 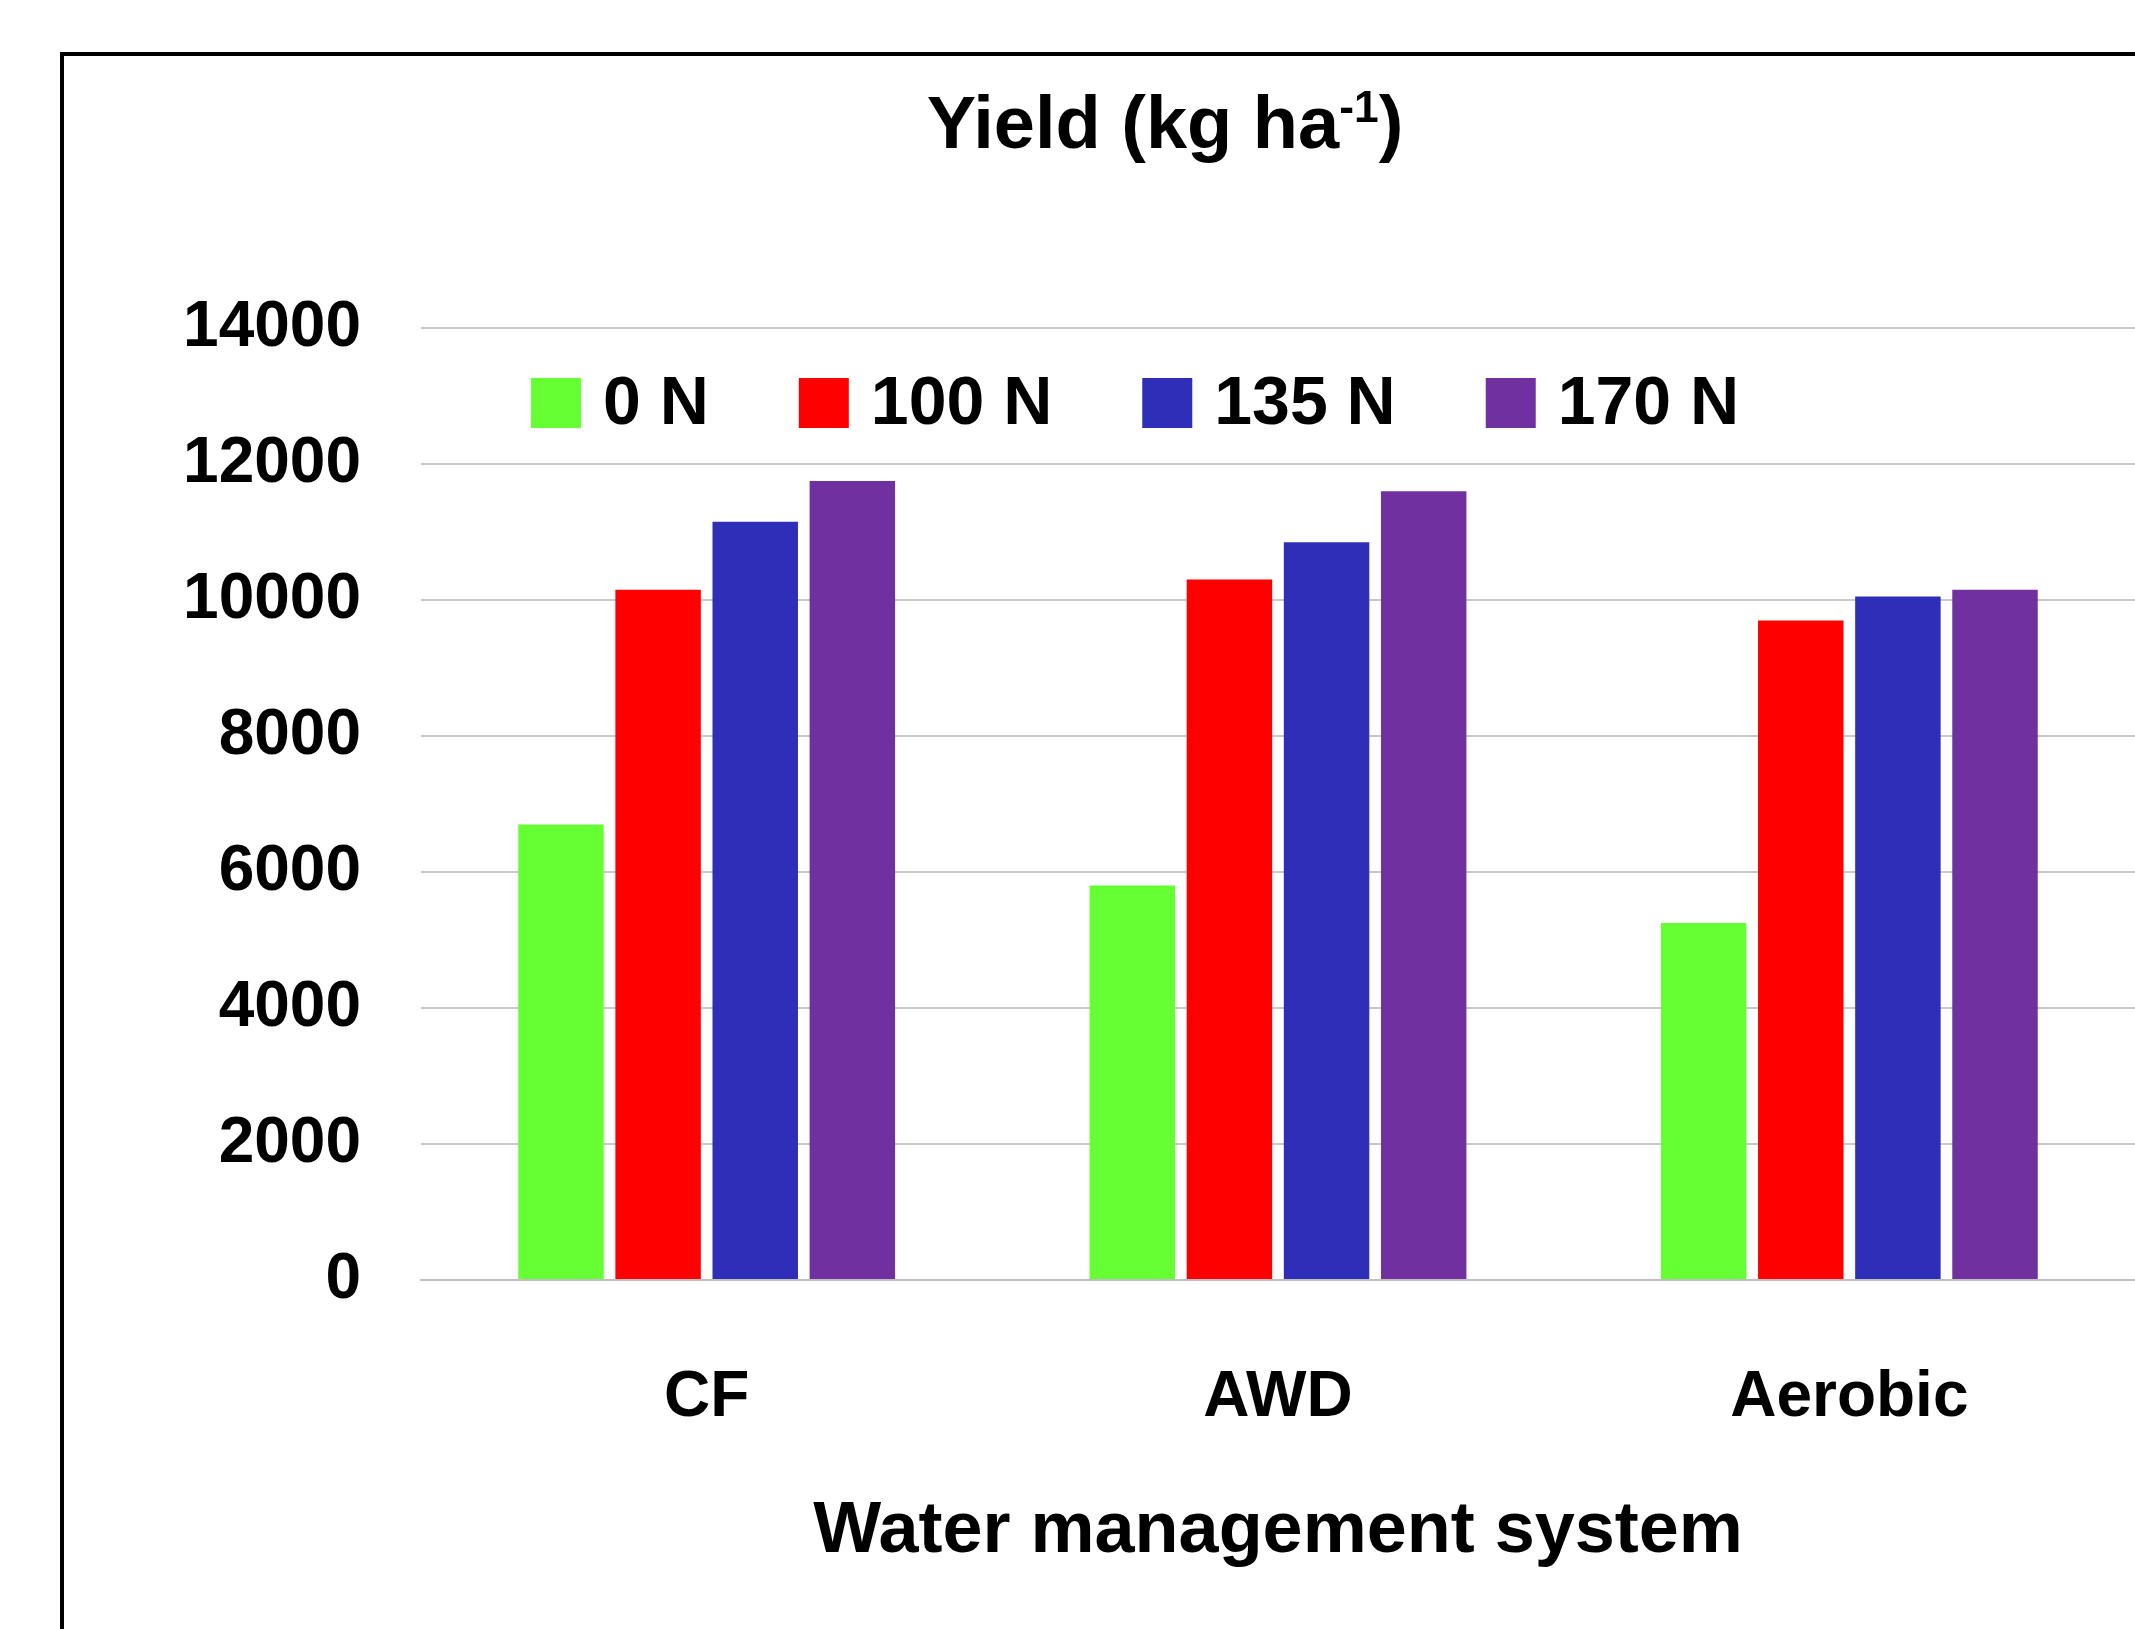 What do you see at coordinates (343, 1275) in the screenshot?
I see `y-tick-label: 0` at bounding box center [343, 1275].